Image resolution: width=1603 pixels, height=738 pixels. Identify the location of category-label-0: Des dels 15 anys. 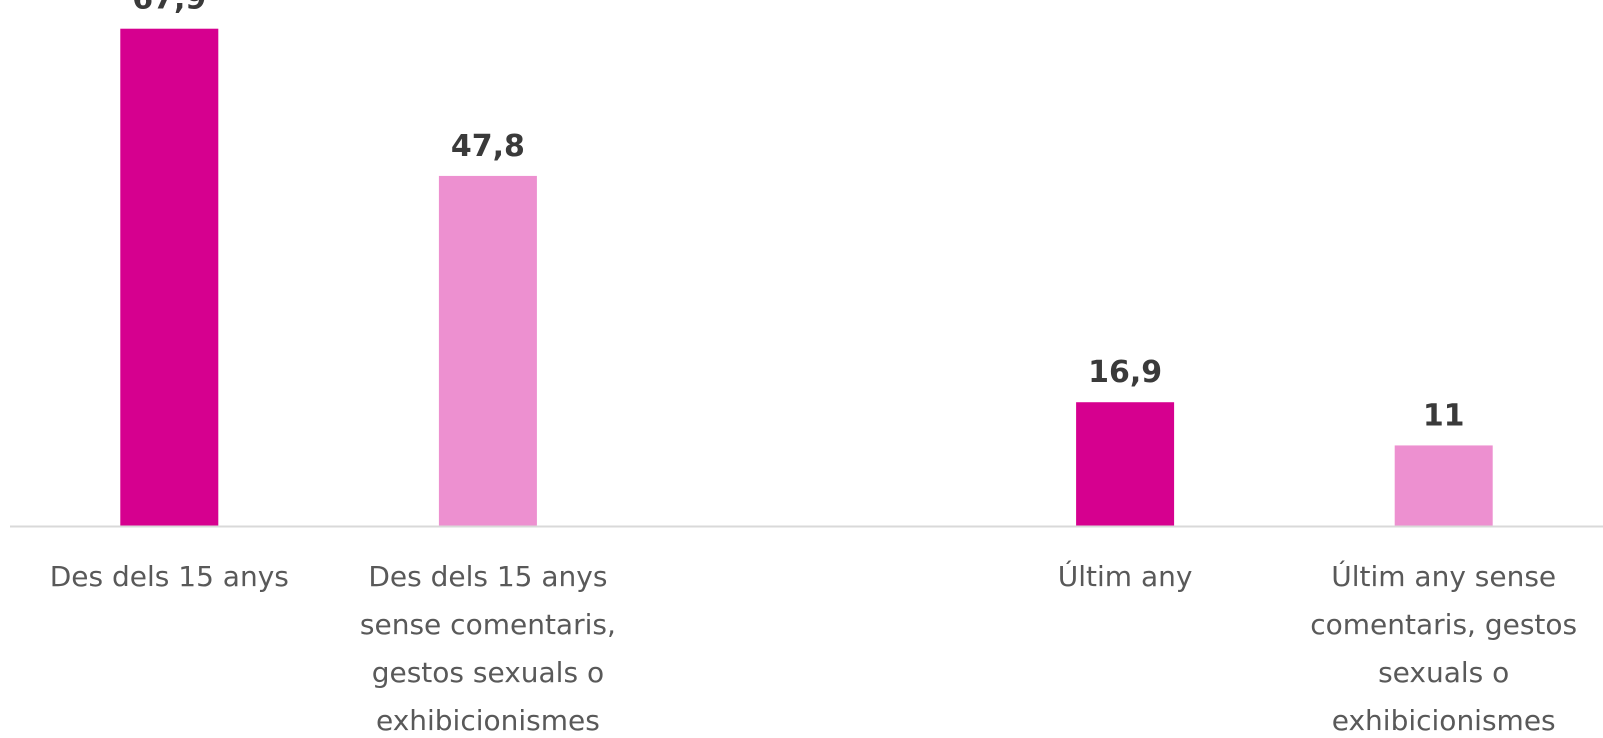
(169, 576).